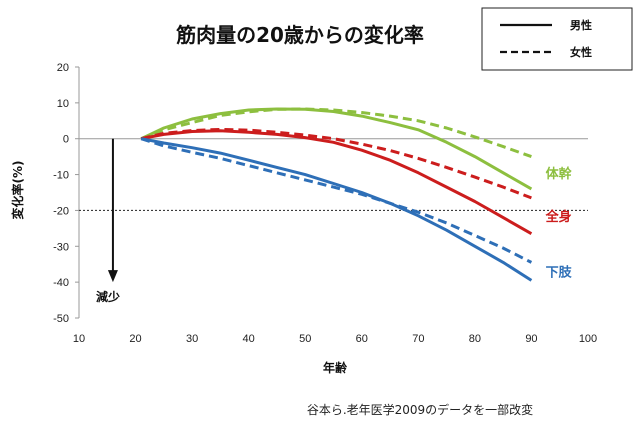  Describe the element at coordinates (559, 272) in the screenshot. I see `series-group-label: 下肢` at that location.